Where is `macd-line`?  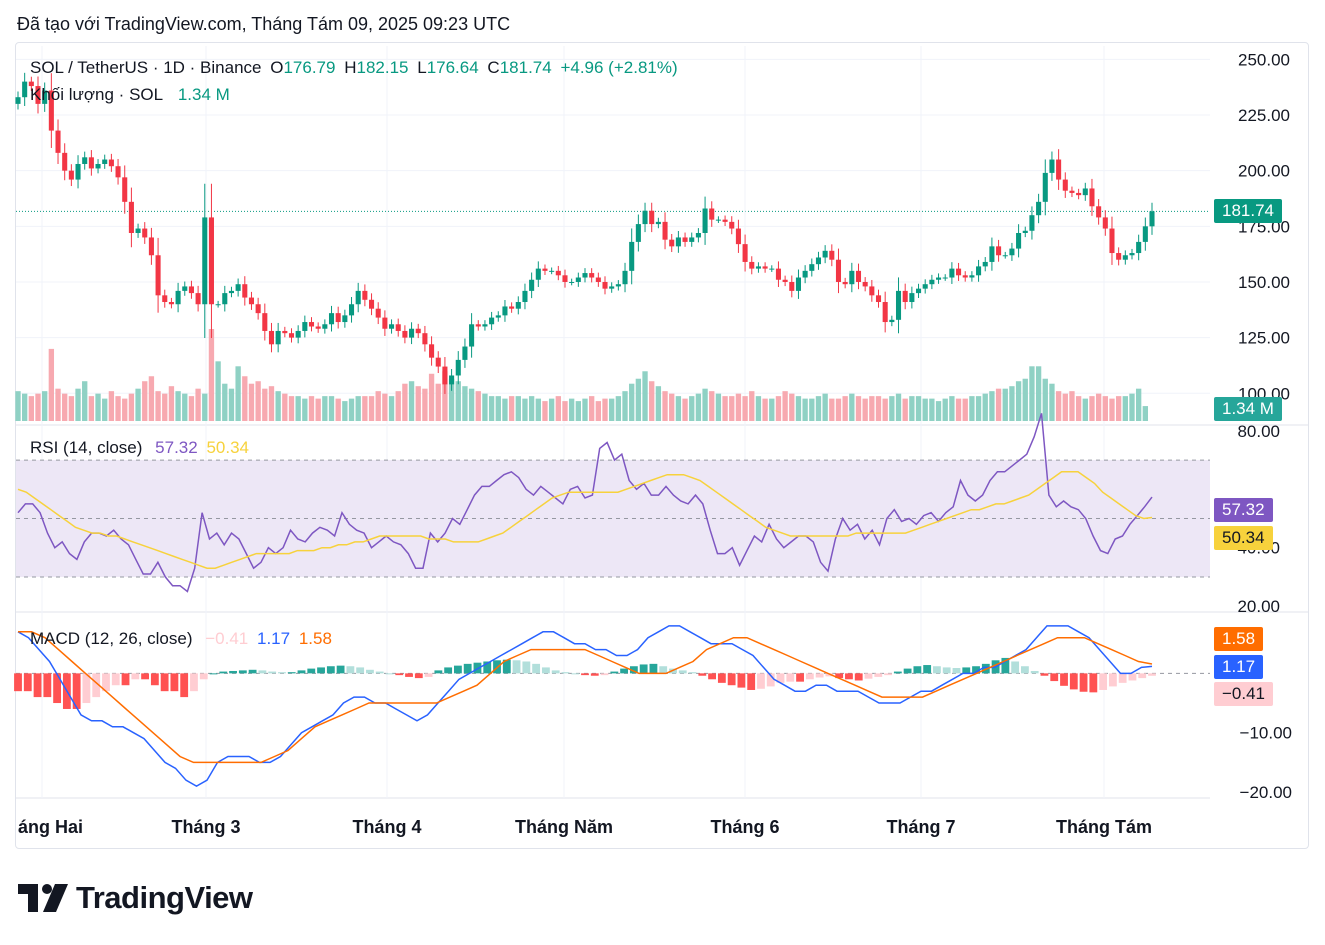
macd-line is located at coordinates (585, 706).